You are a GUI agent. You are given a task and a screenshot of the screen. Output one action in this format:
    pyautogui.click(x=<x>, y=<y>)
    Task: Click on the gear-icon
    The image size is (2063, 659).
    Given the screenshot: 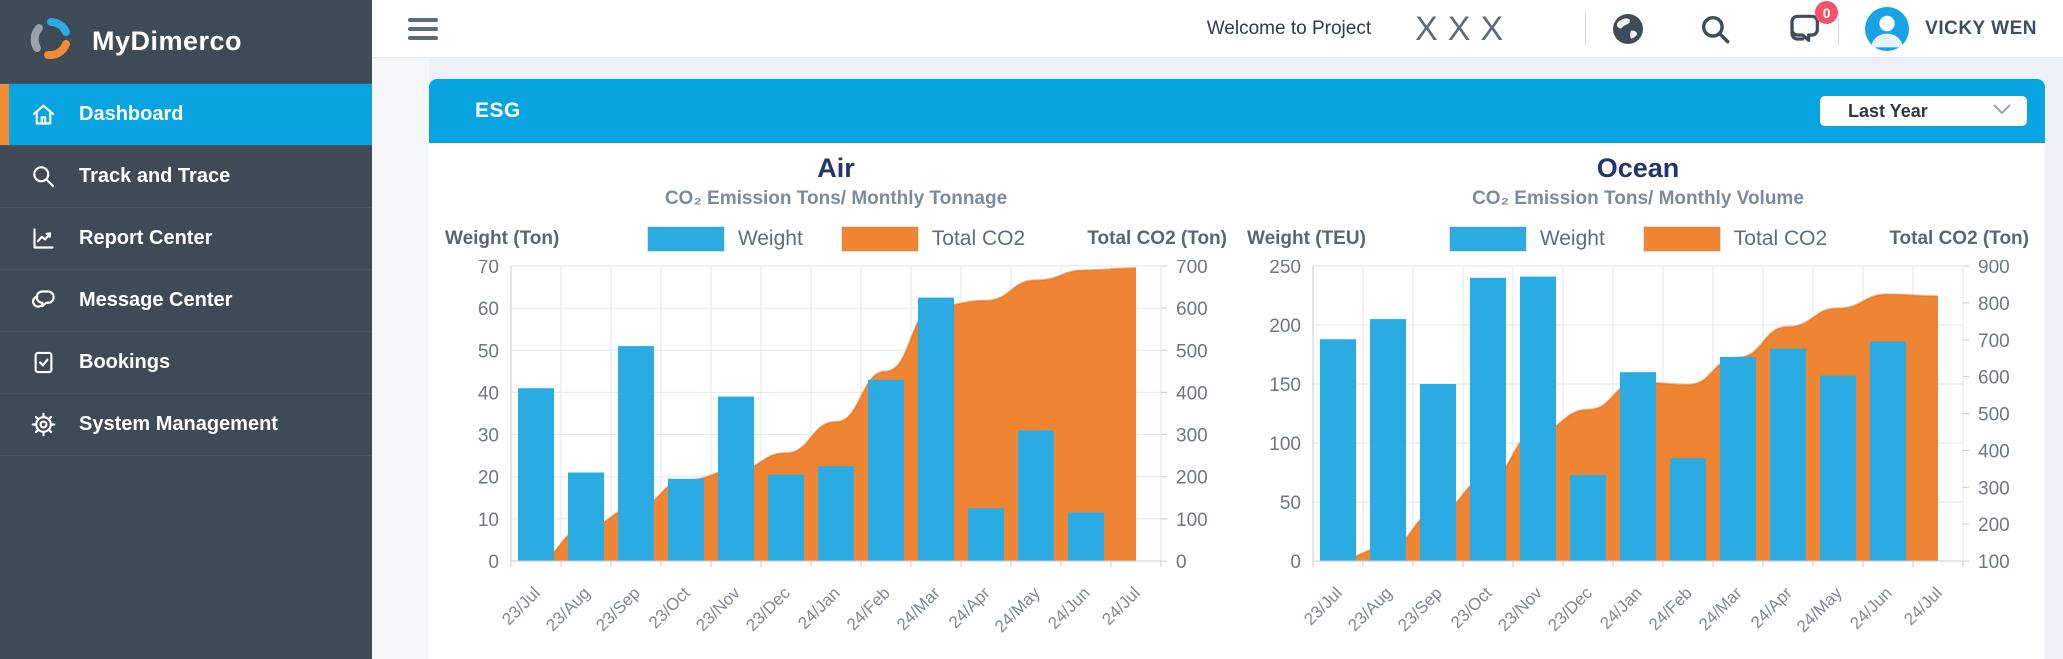 What is the action you would take?
    pyautogui.click(x=43, y=424)
    